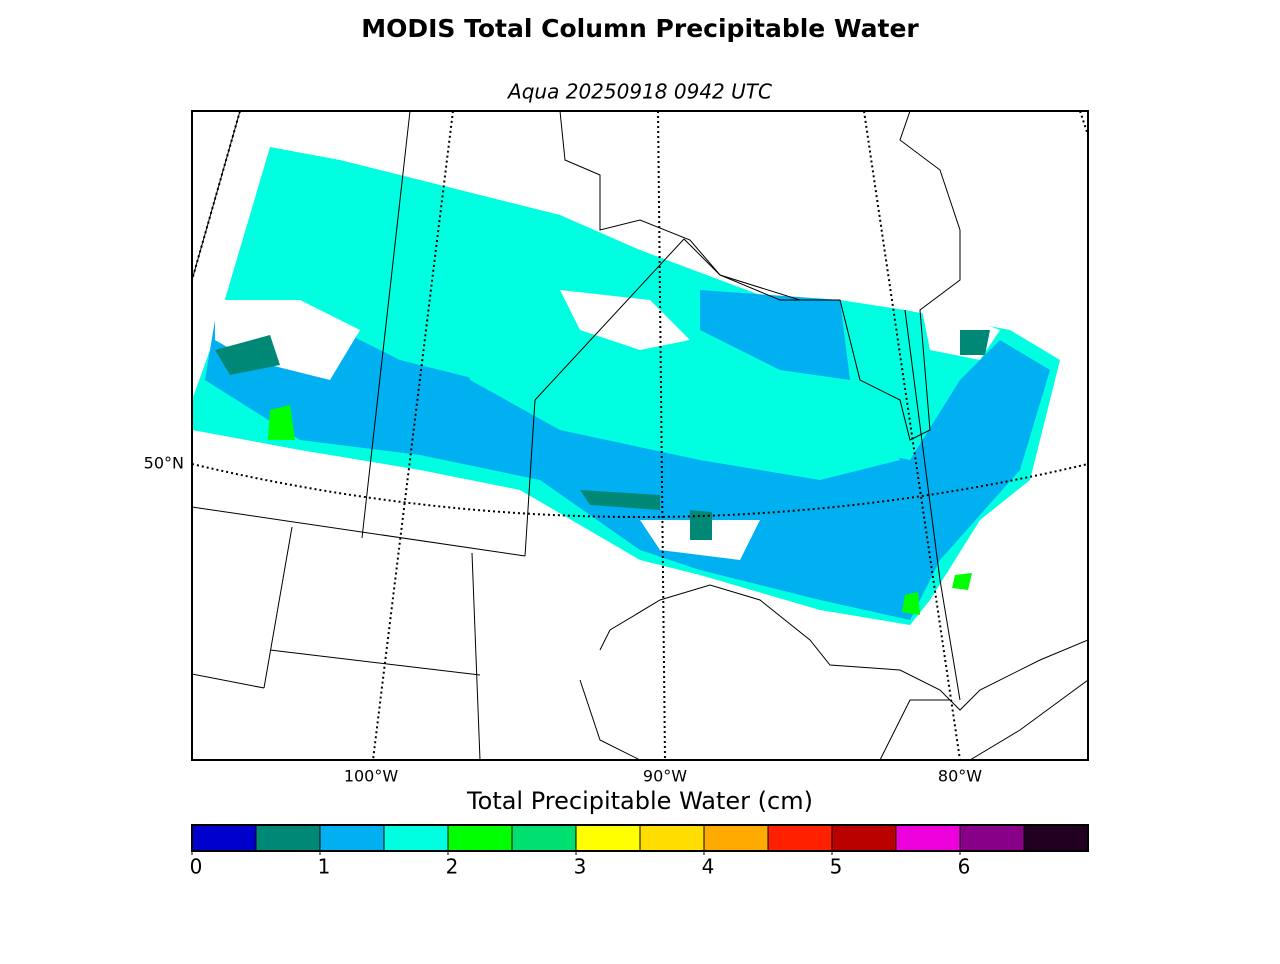  Describe the element at coordinates (164, 463) in the screenshot. I see `lat-label: 50°N` at that location.